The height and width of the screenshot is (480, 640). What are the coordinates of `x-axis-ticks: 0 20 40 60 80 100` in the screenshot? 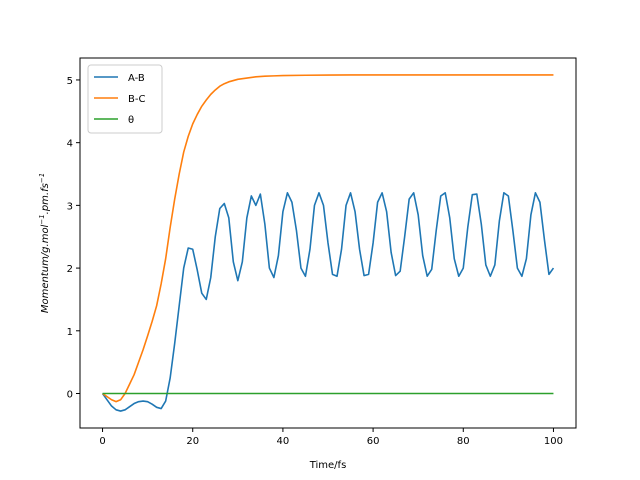 It's located at (331, 437).